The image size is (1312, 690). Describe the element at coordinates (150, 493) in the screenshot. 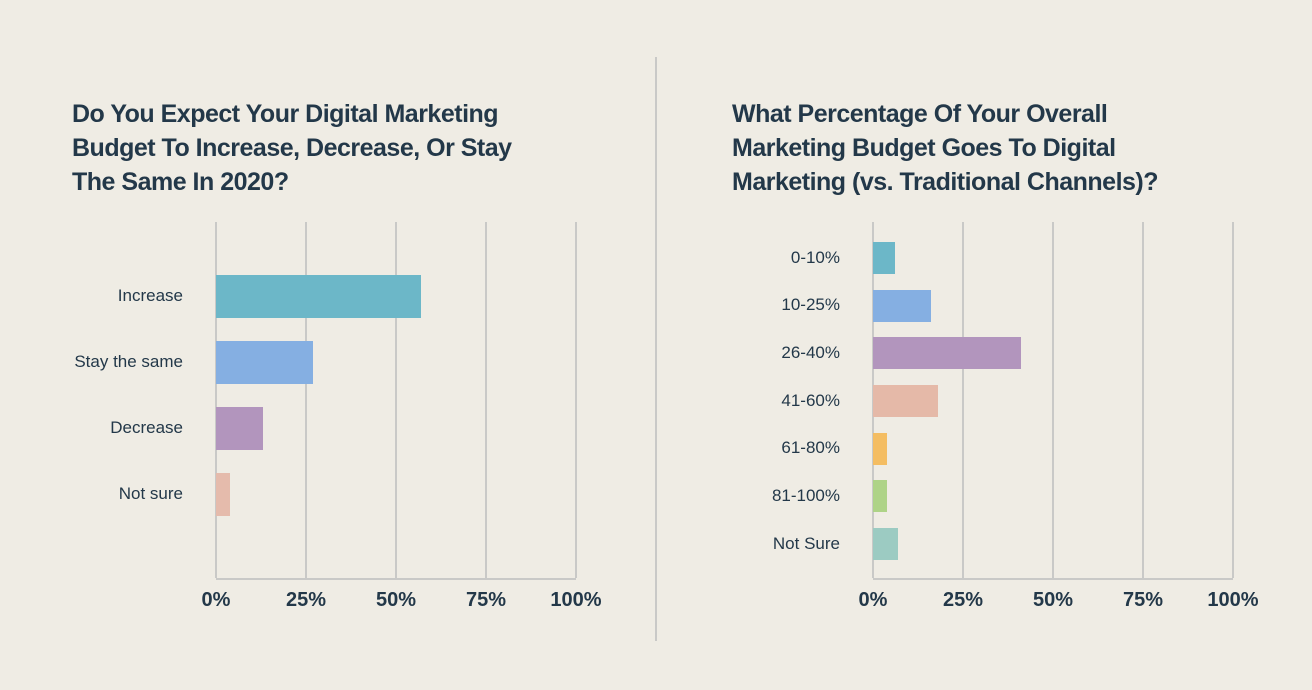

I see `category-label: Not sure` at that location.